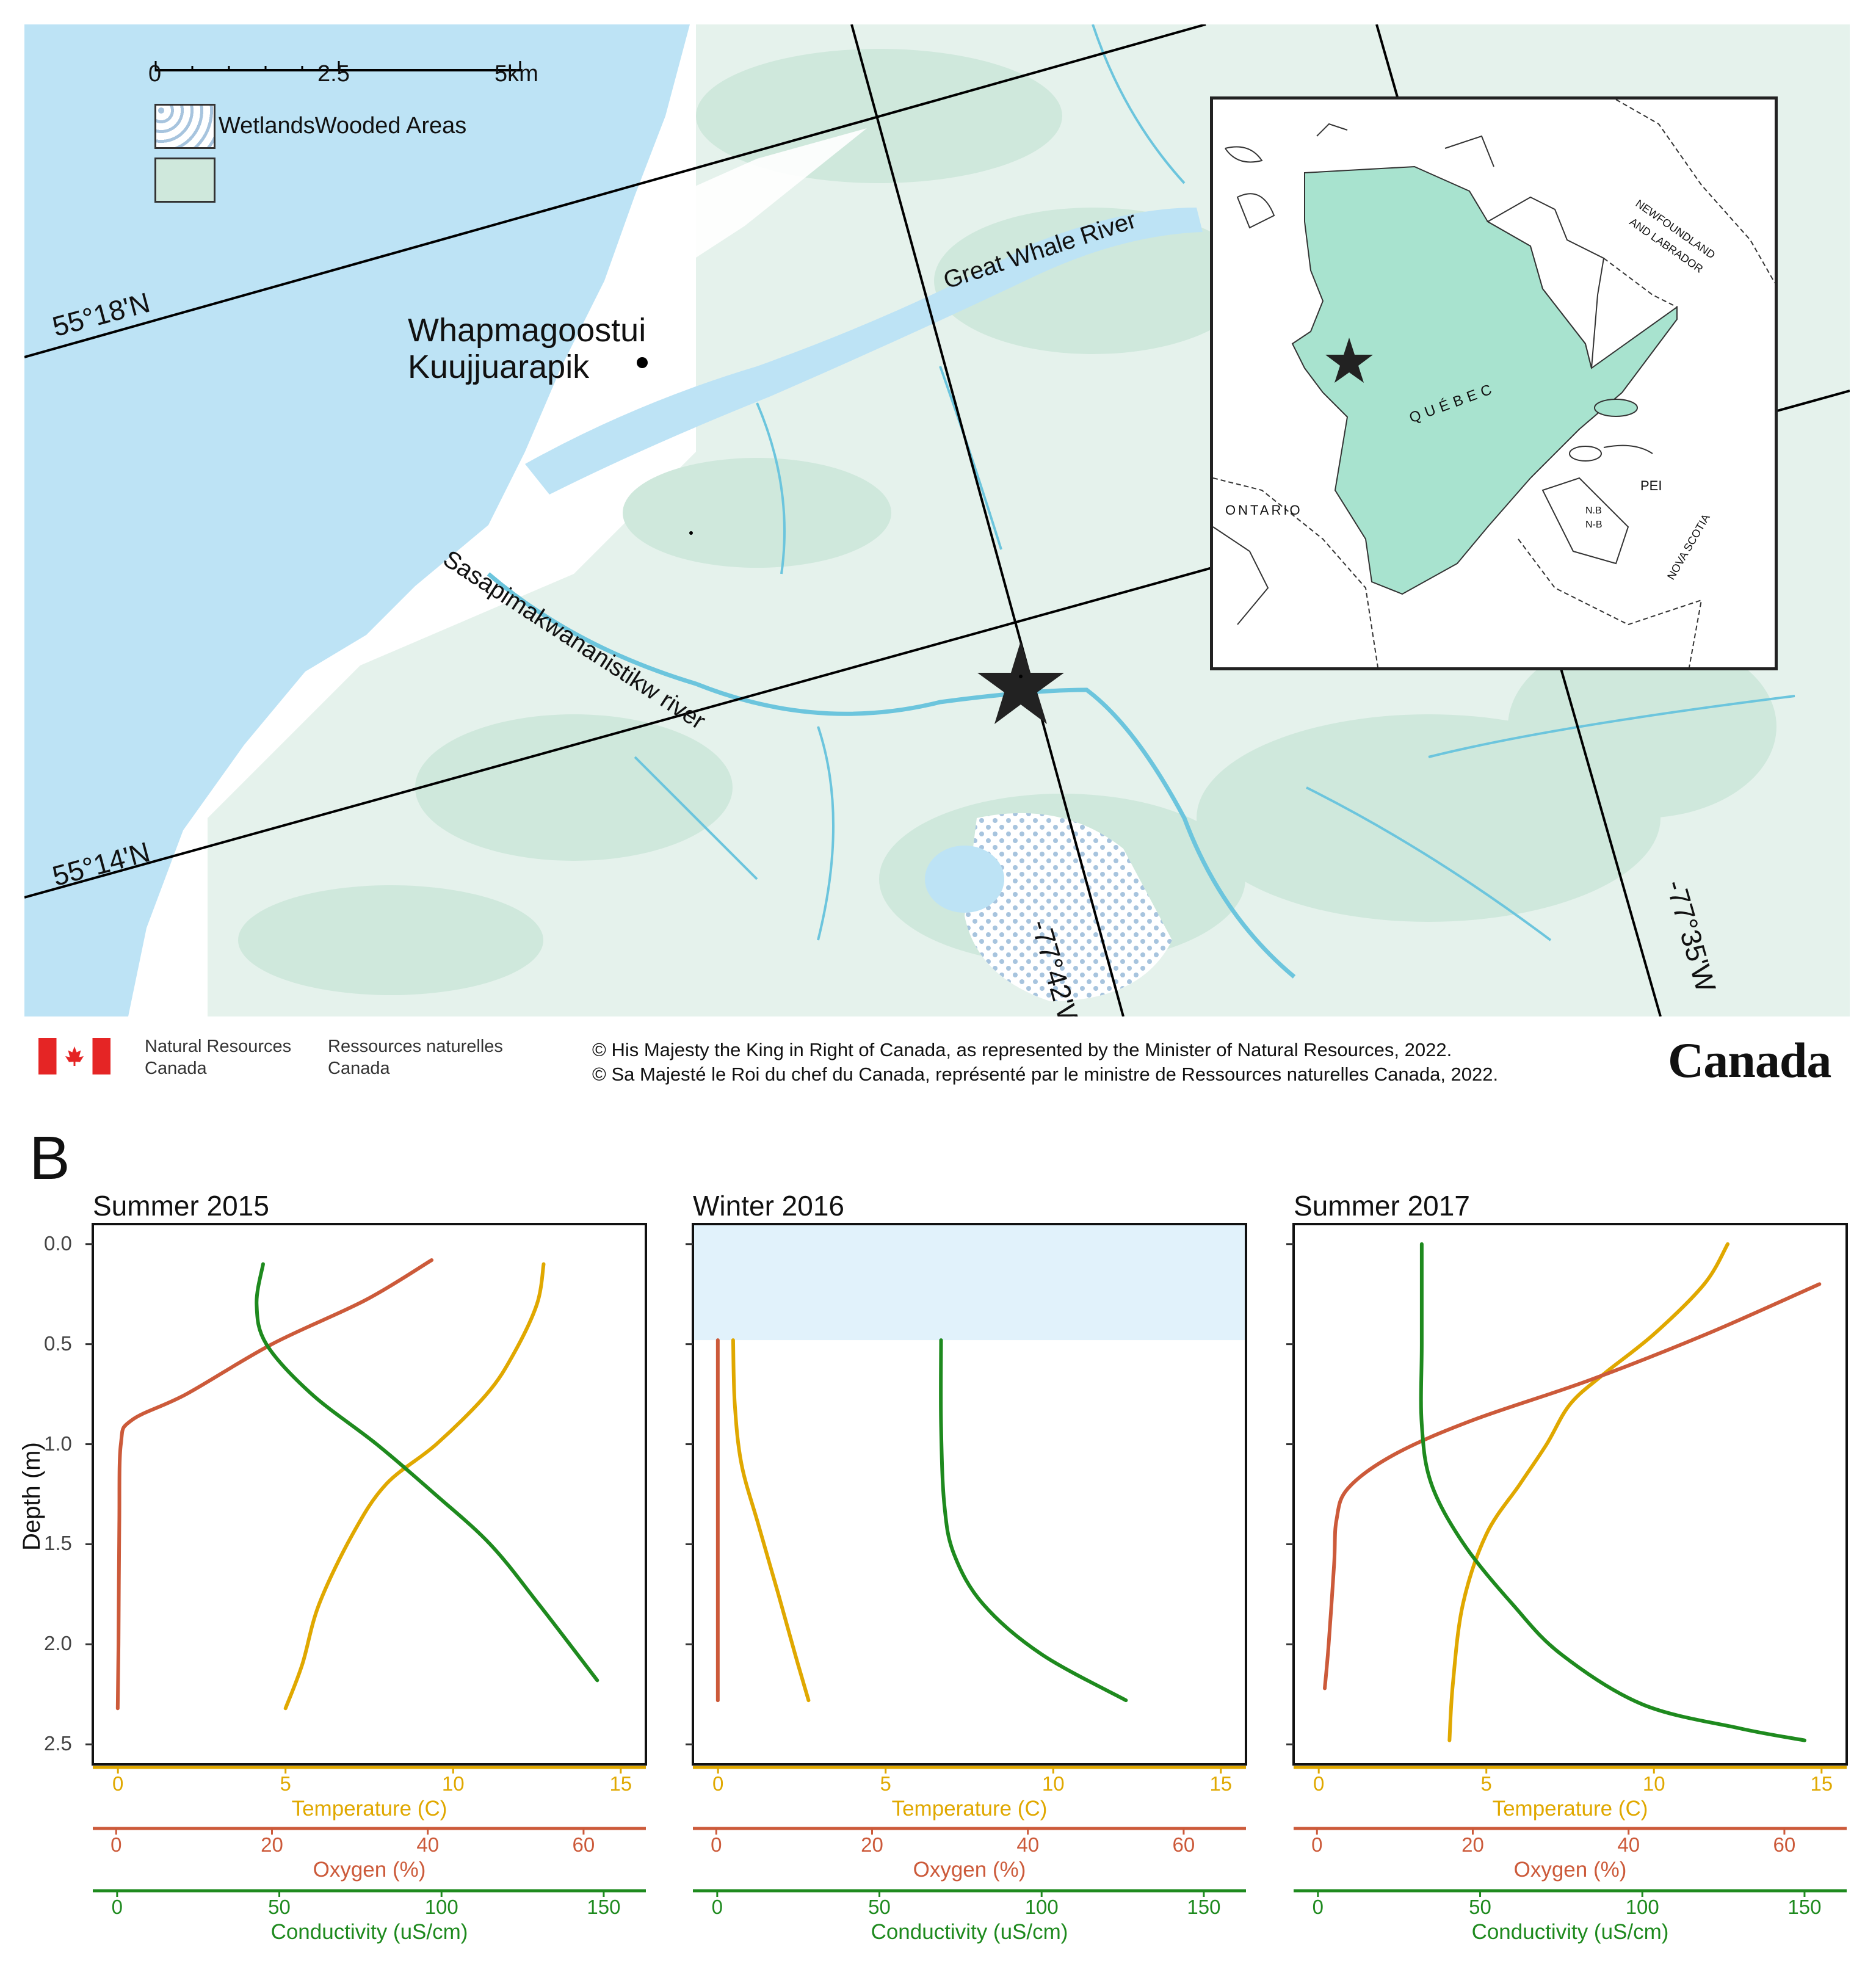 This screenshot has width=1876, height=1964. What do you see at coordinates (1382, 1206) in the screenshot?
I see `chart-title: Summer 2017` at bounding box center [1382, 1206].